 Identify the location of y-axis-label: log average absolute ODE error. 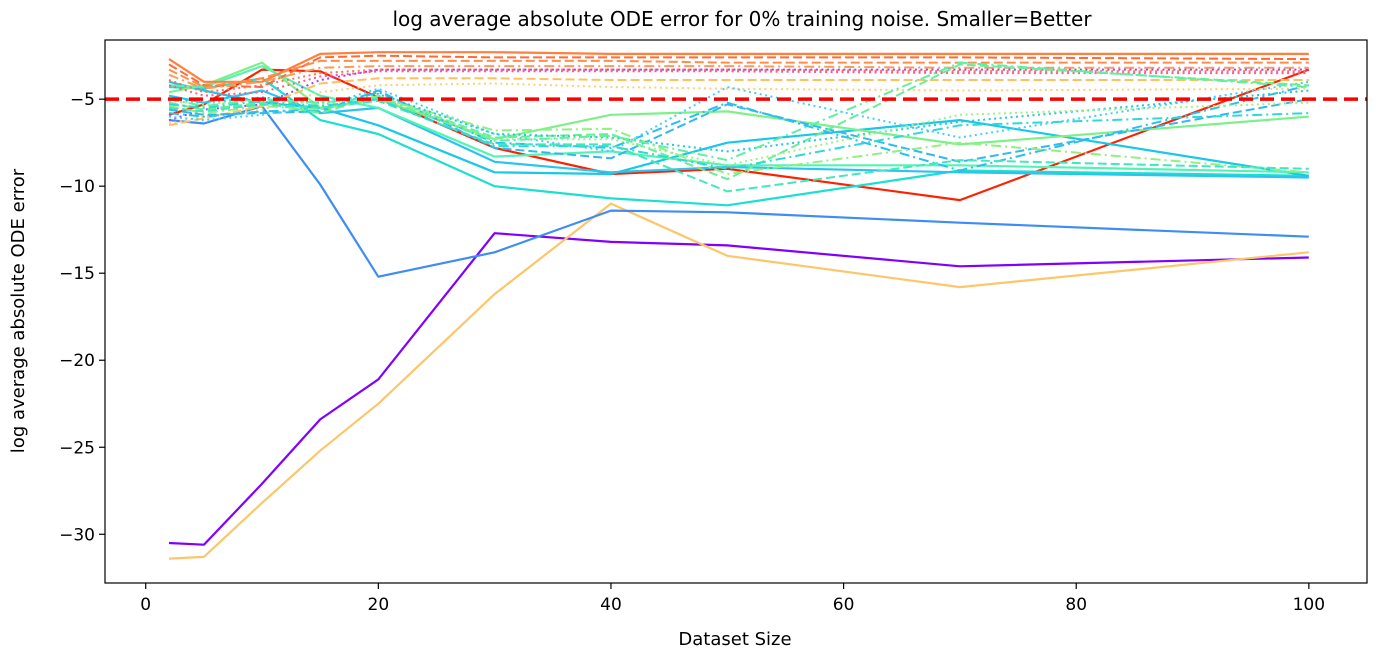
(18, 310).